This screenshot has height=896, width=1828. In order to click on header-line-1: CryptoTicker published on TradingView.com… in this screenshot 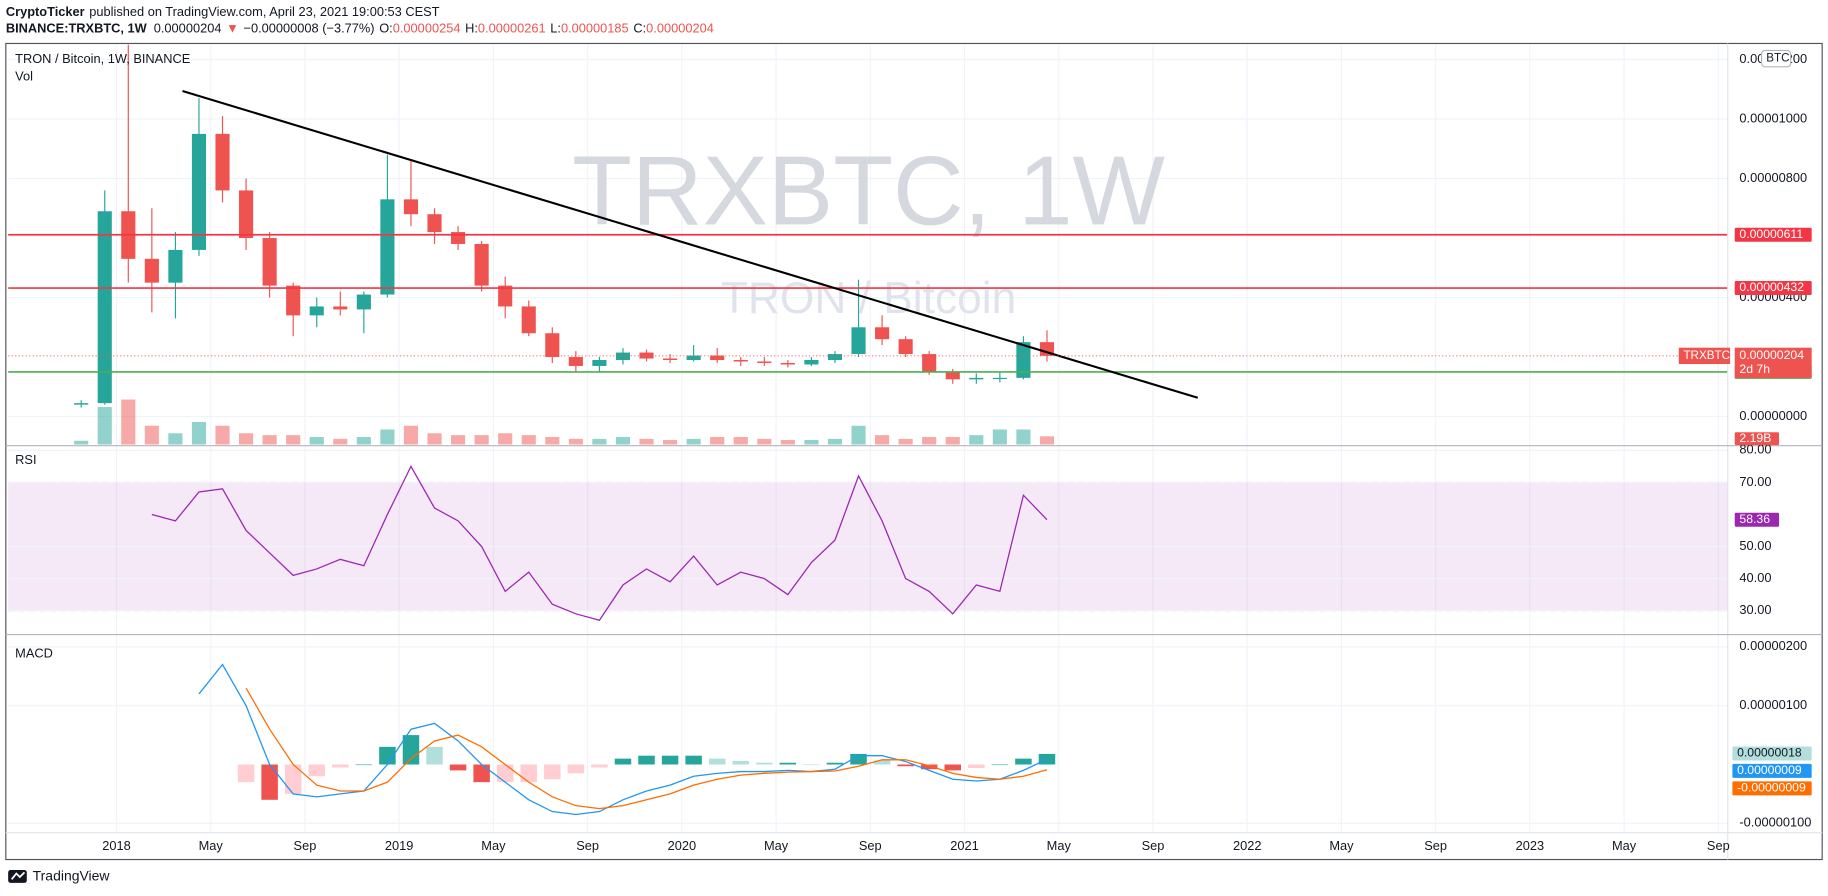, I will do `click(223, 12)`.